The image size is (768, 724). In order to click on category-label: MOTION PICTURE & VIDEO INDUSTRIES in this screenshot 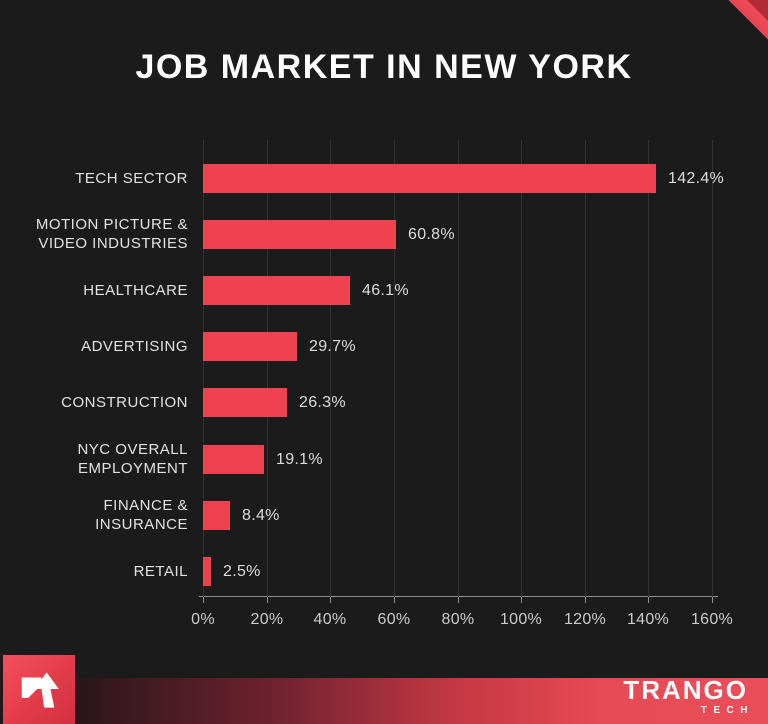, I will do `click(111, 234)`.